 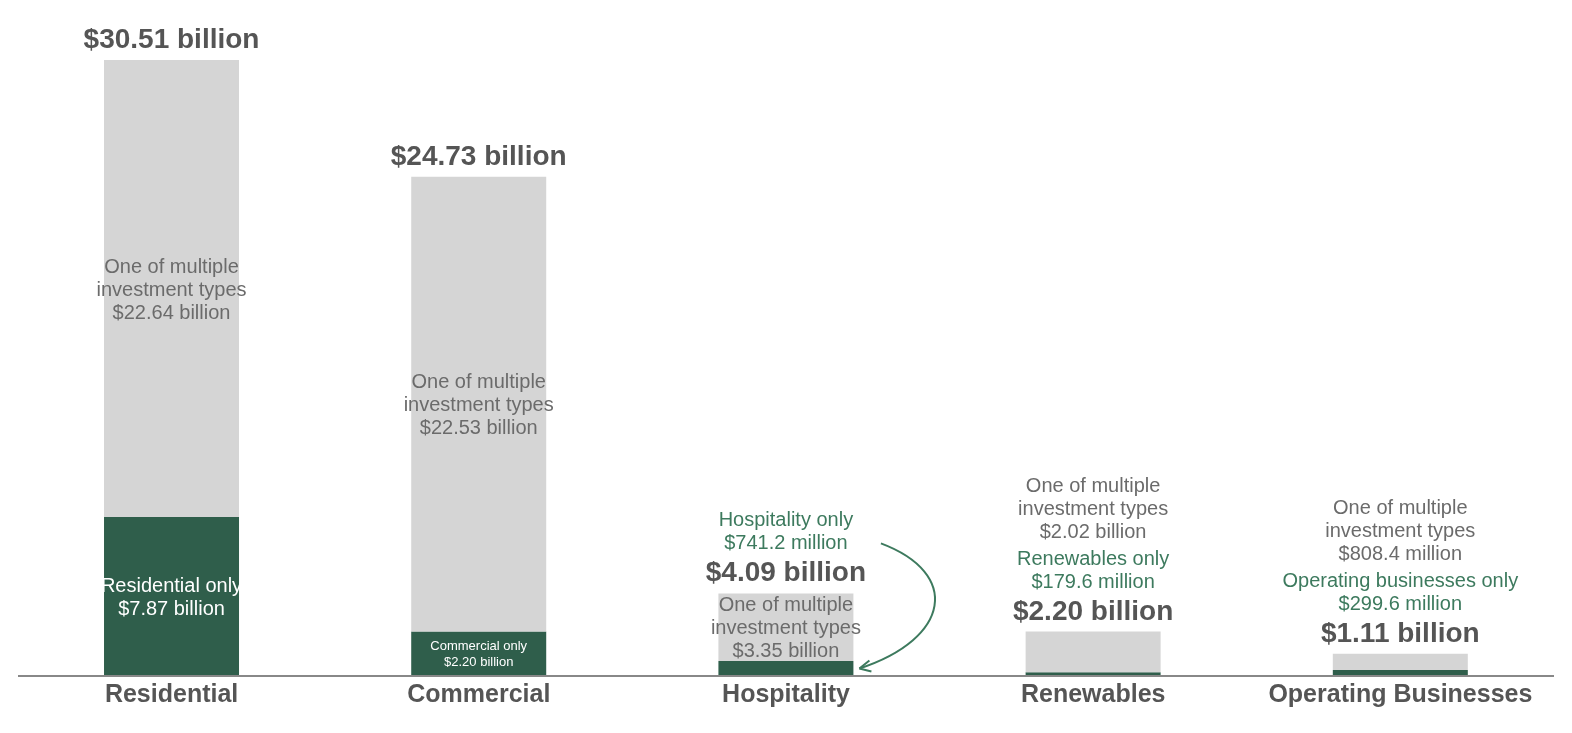 I want to click on annotation: Commercial only, so click(x=479, y=646).